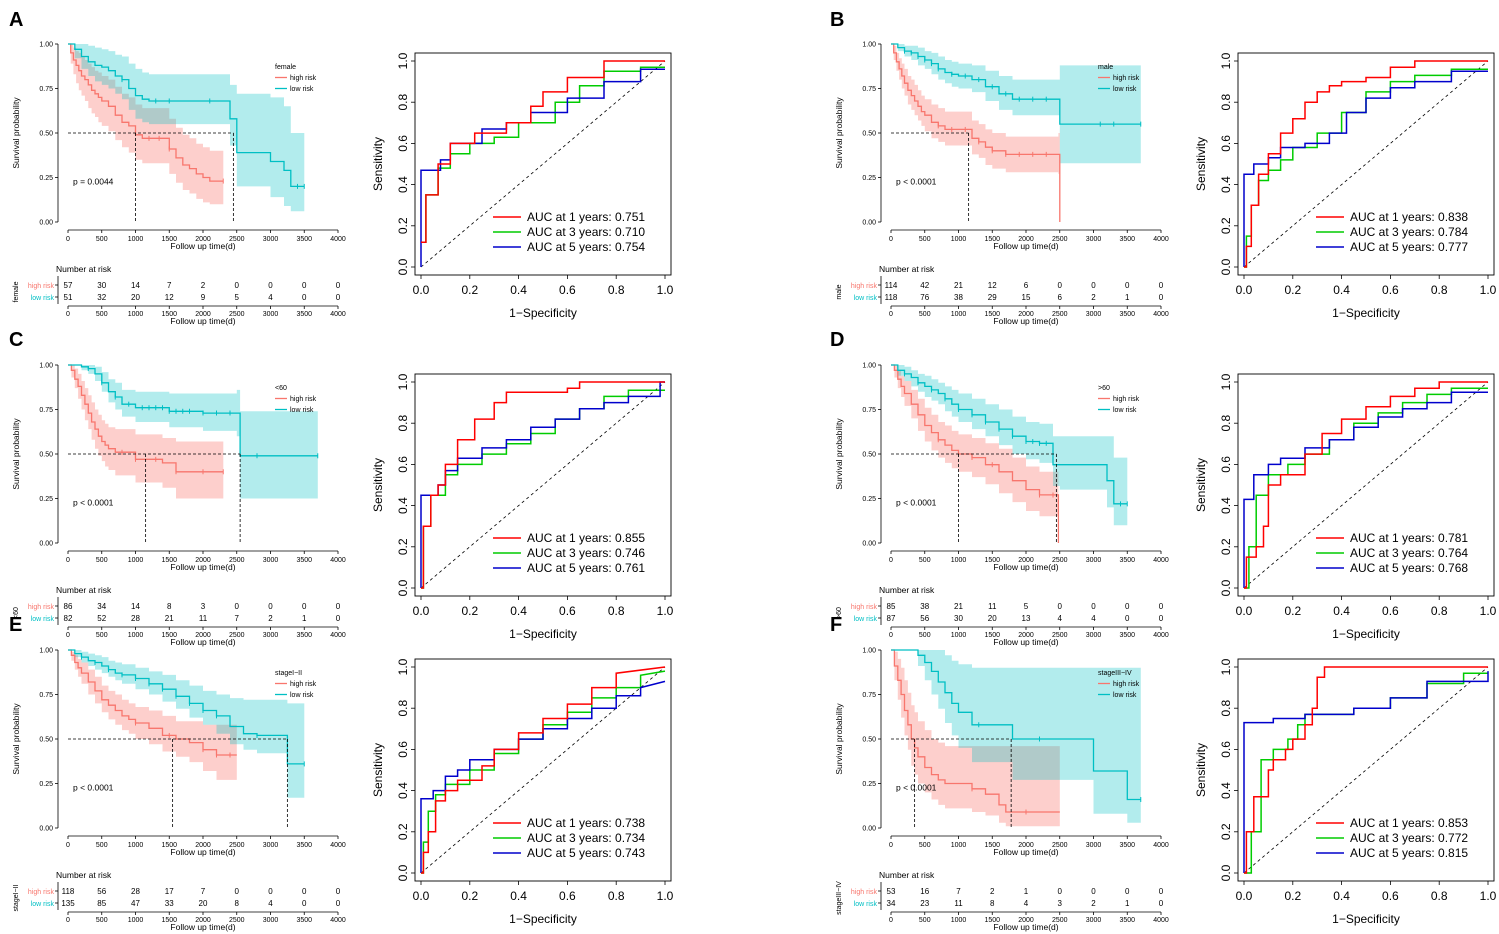 Image resolution: width=1499 pixels, height=934 pixels. What do you see at coordinates (101, 891) in the screenshot?
I see `risk-count-high: 56` at bounding box center [101, 891].